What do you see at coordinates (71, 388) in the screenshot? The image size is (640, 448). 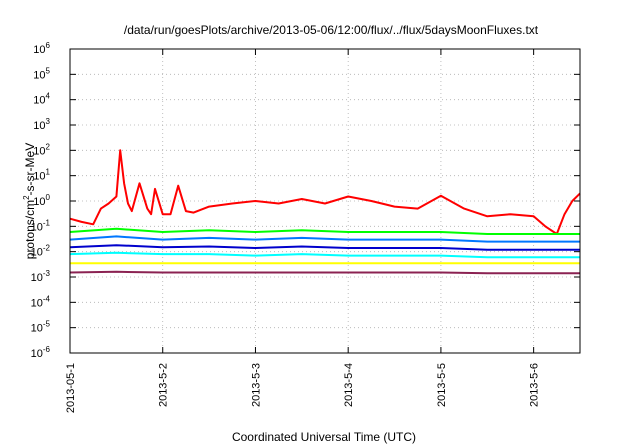 I see `x-tick-label: 2013-05-1` at bounding box center [71, 388].